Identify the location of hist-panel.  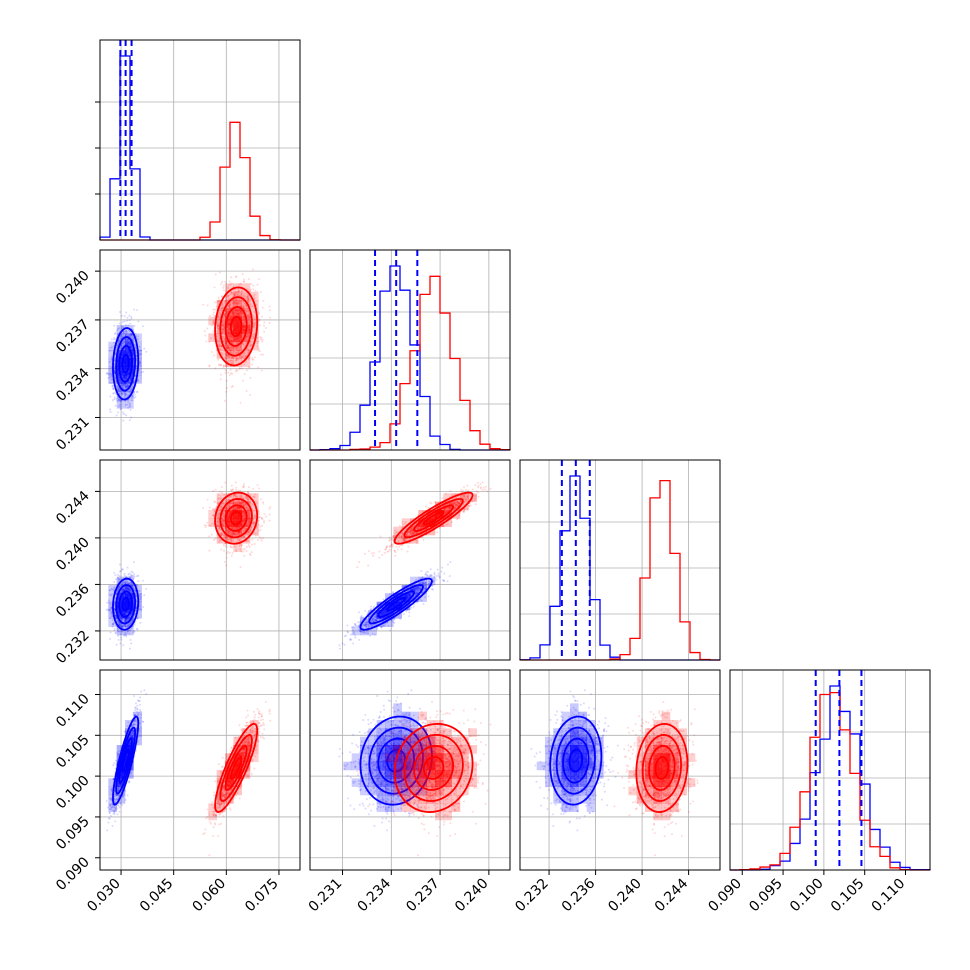
(200, 140).